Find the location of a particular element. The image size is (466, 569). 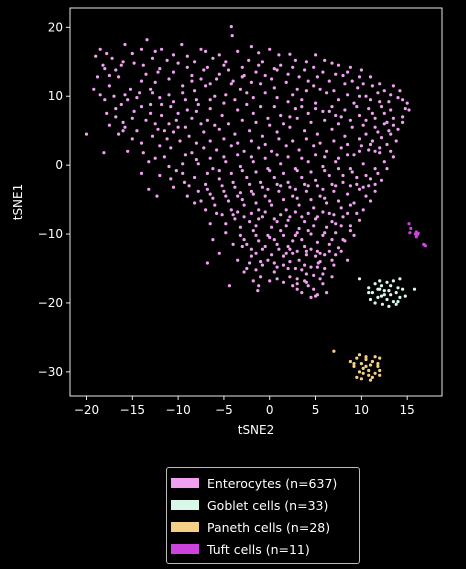

y-axis-ticks: −30 −20 −10 0 10 20 is located at coordinates (54, 199).